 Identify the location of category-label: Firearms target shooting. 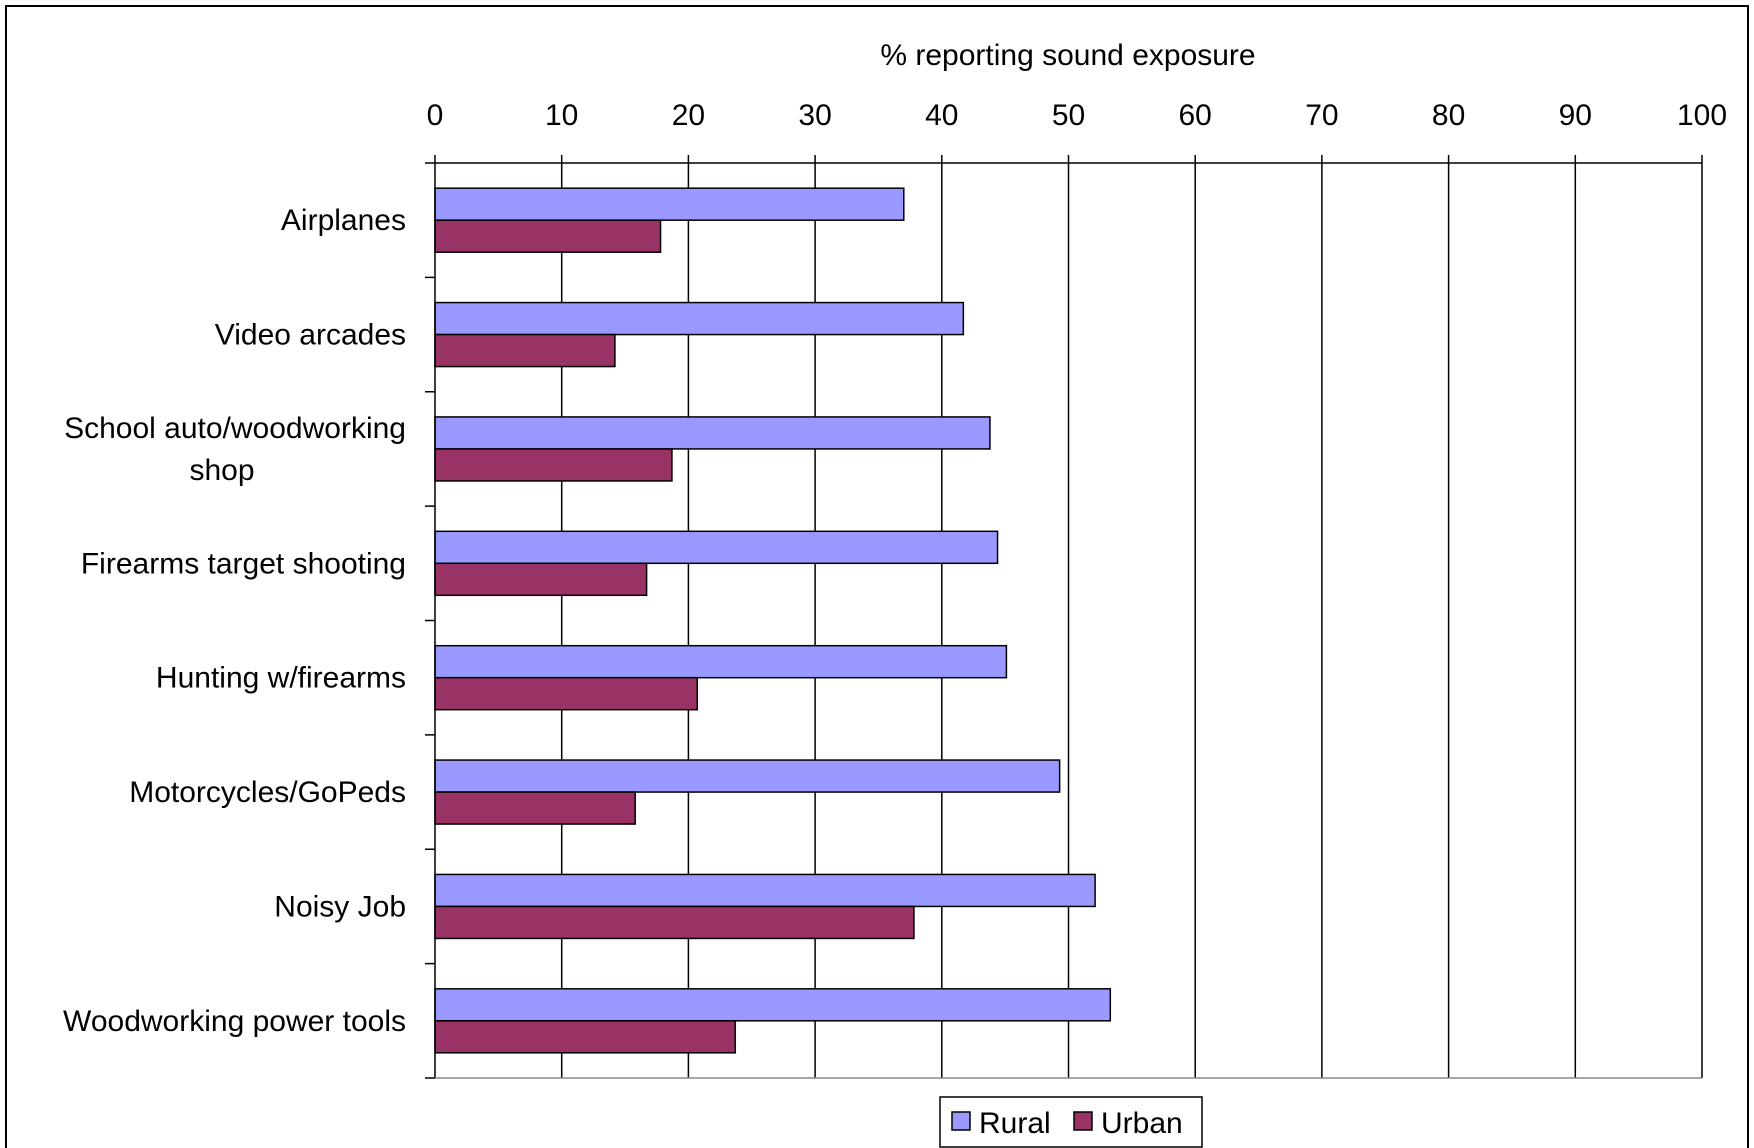
(243, 563).